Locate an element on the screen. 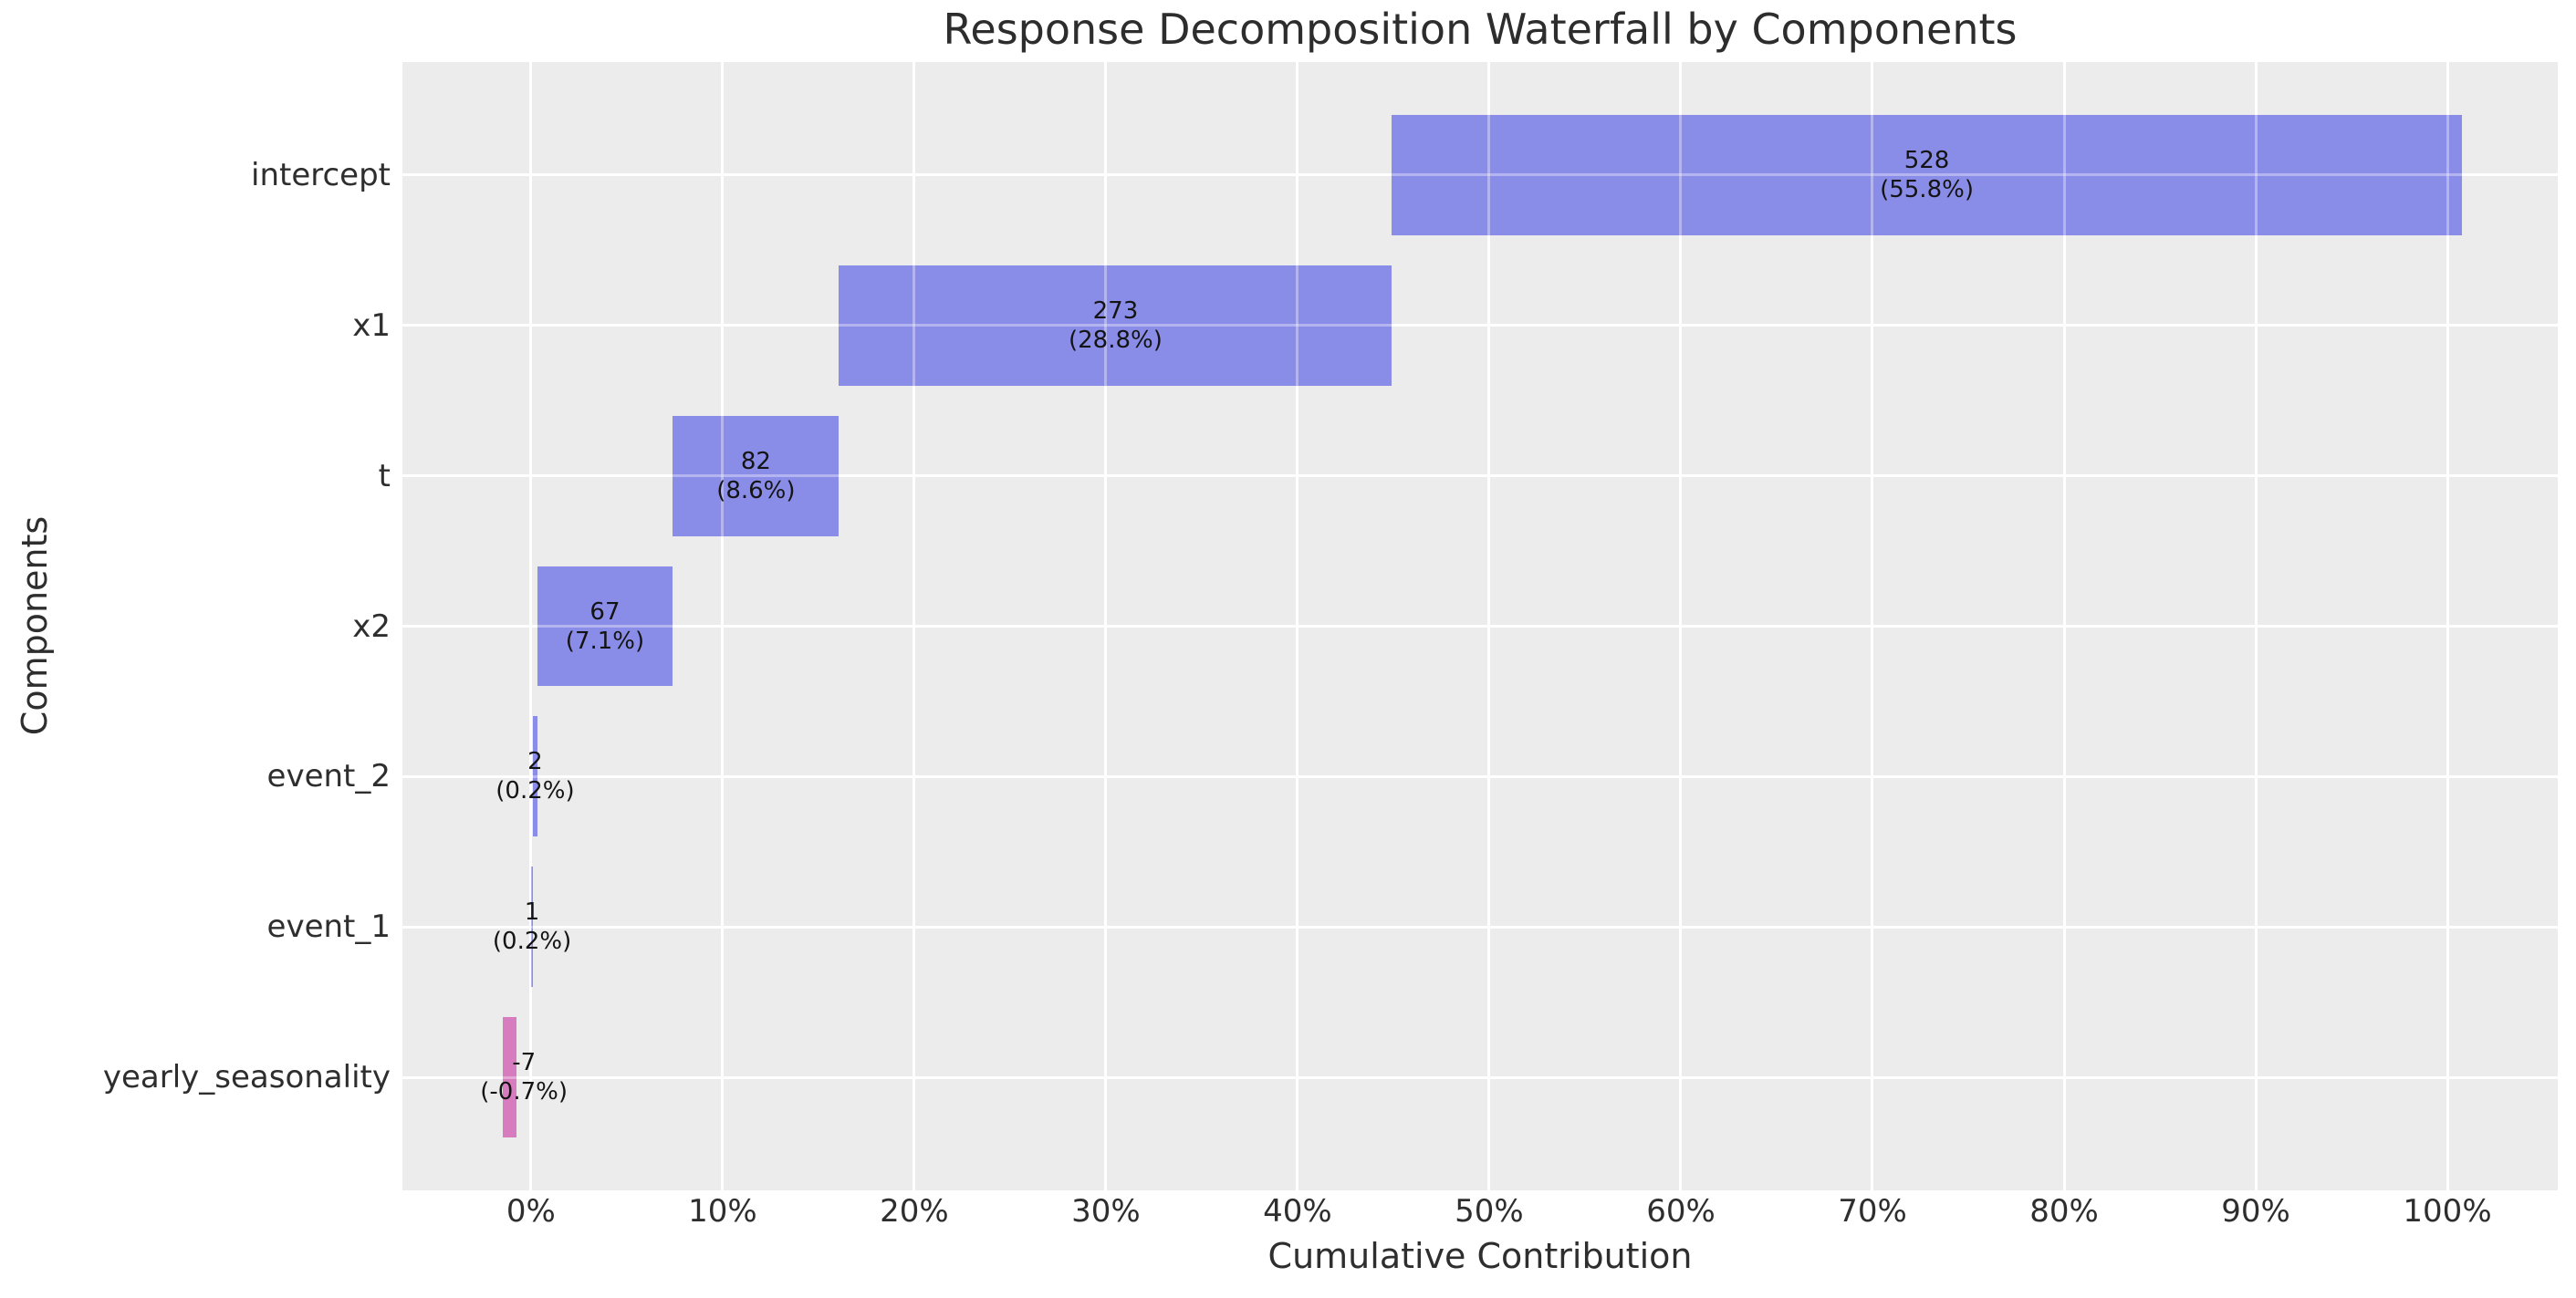  waterfall-bar-yearly_seasonality is located at coordinates (509, 1077).